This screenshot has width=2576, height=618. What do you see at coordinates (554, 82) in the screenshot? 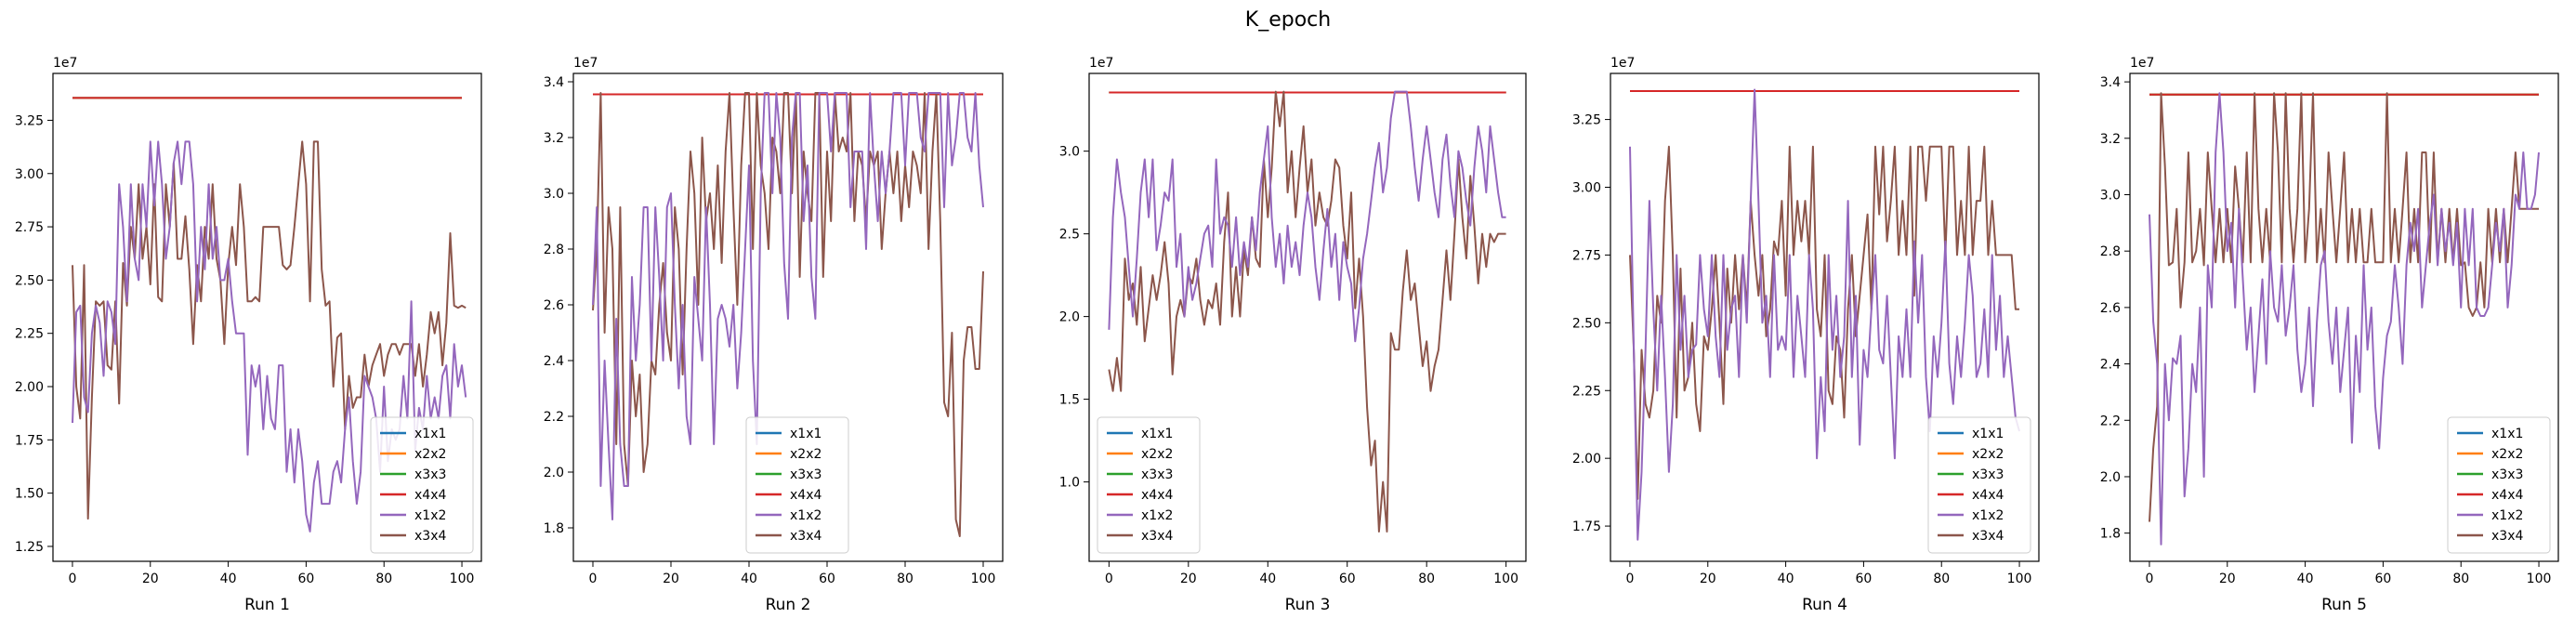
I see `y-tick-label: 3.4` at bounding box center [554, 82].